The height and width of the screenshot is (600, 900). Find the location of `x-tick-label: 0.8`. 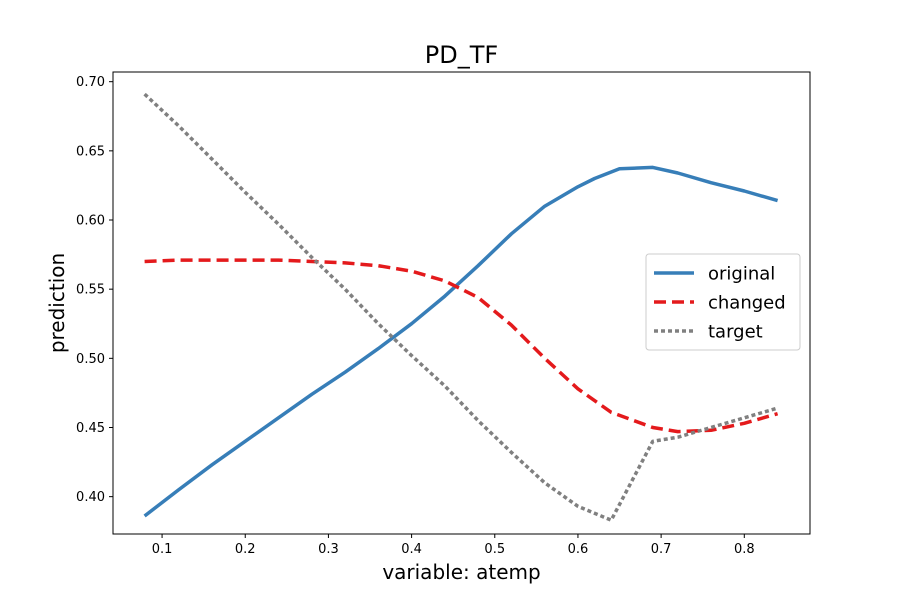

x-tick-label: 0.8 is located at coordinates (744, 549).